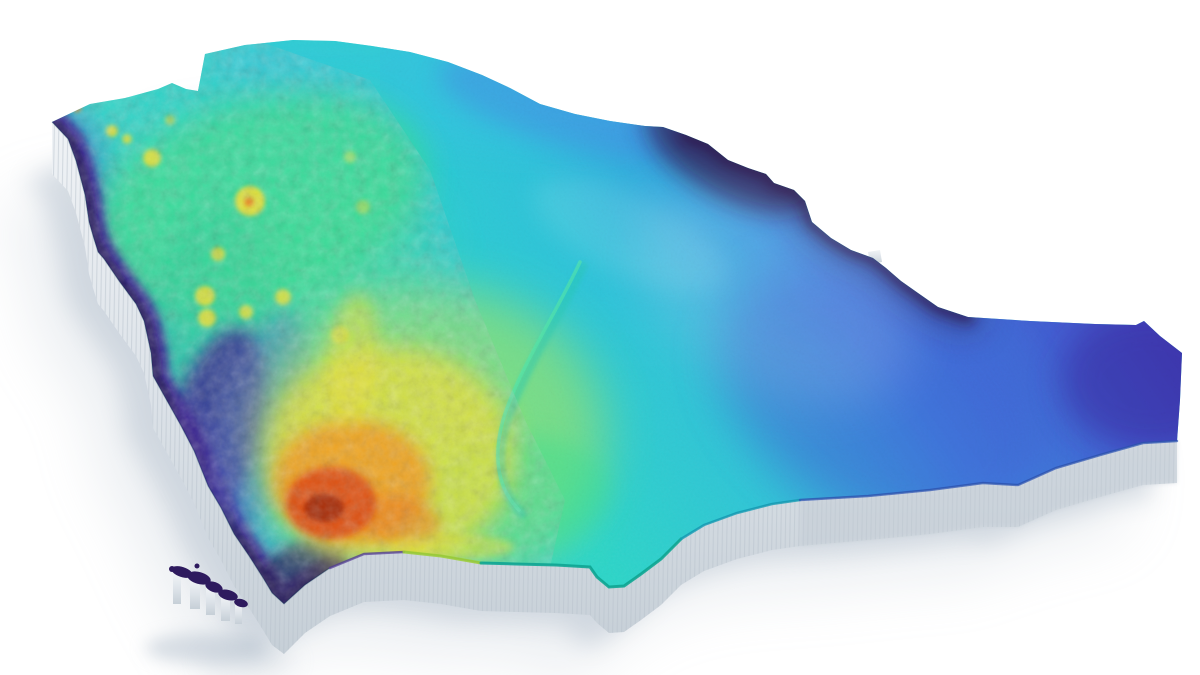  What do you see at coordinates (248, 661) in the screenshot?
I see `island-shadow` at bounding box center [248, 661].